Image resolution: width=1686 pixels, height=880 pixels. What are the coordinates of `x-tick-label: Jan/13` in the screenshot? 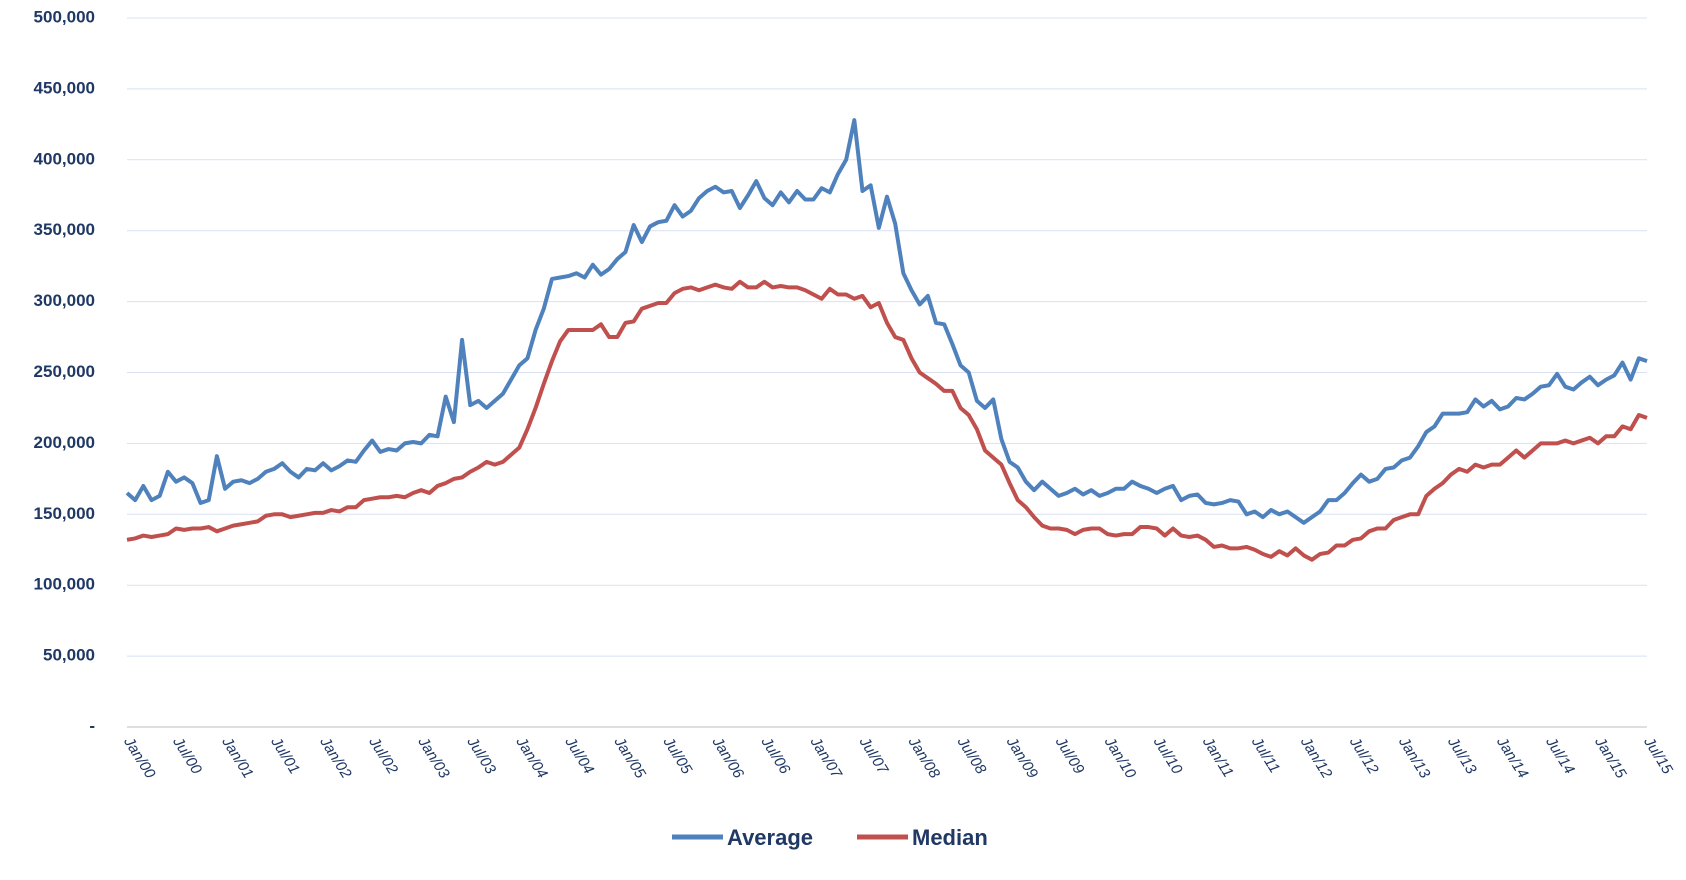 It's located at (1414, 757).